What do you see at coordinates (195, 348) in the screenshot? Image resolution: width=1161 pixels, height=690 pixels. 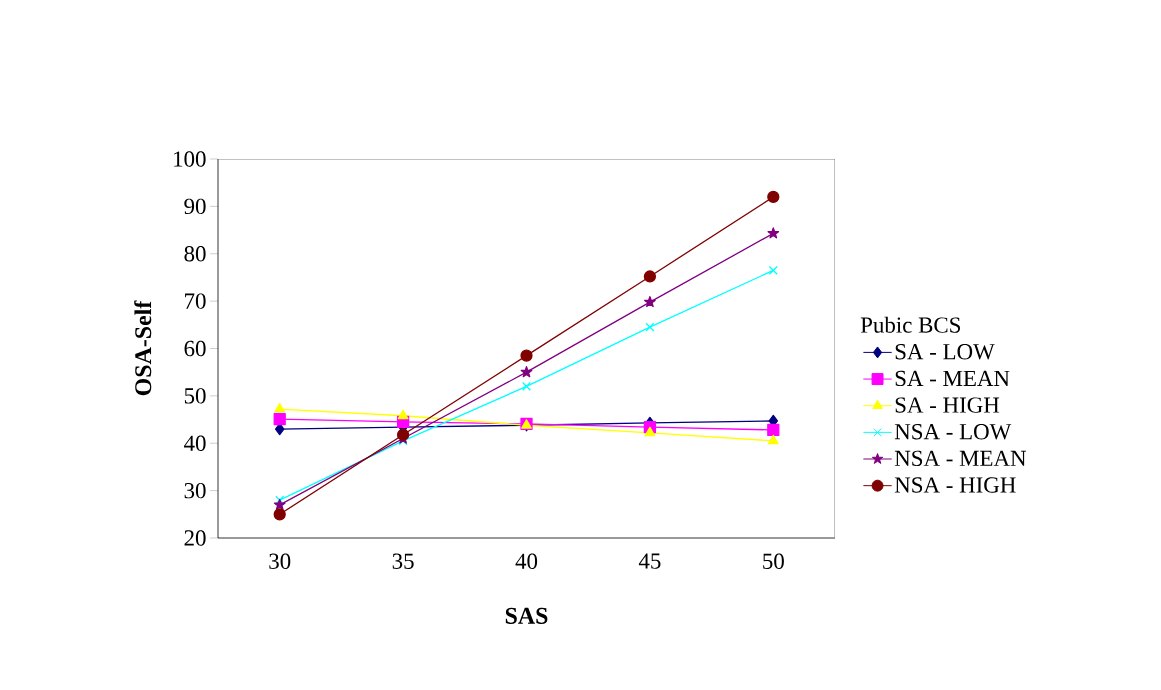 I see `y-tick-label: 60` at bounding box center [195, 348].